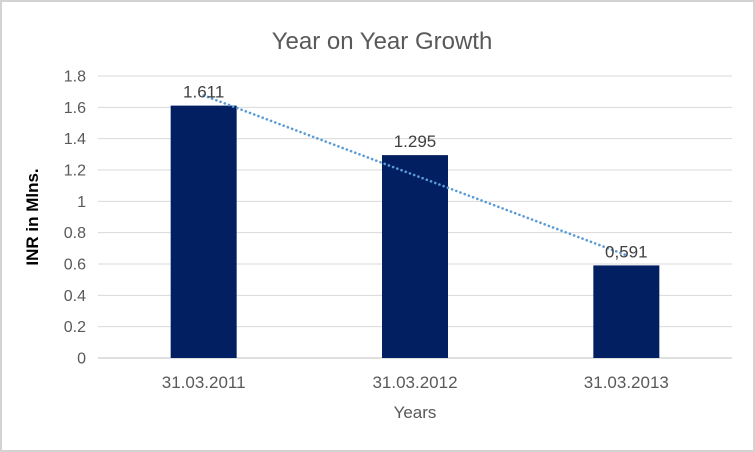  What do you see at coordinates (415, 141) in the screenshot?
I see `bar-value-label: 1.295` at bounding box center [415, 141].